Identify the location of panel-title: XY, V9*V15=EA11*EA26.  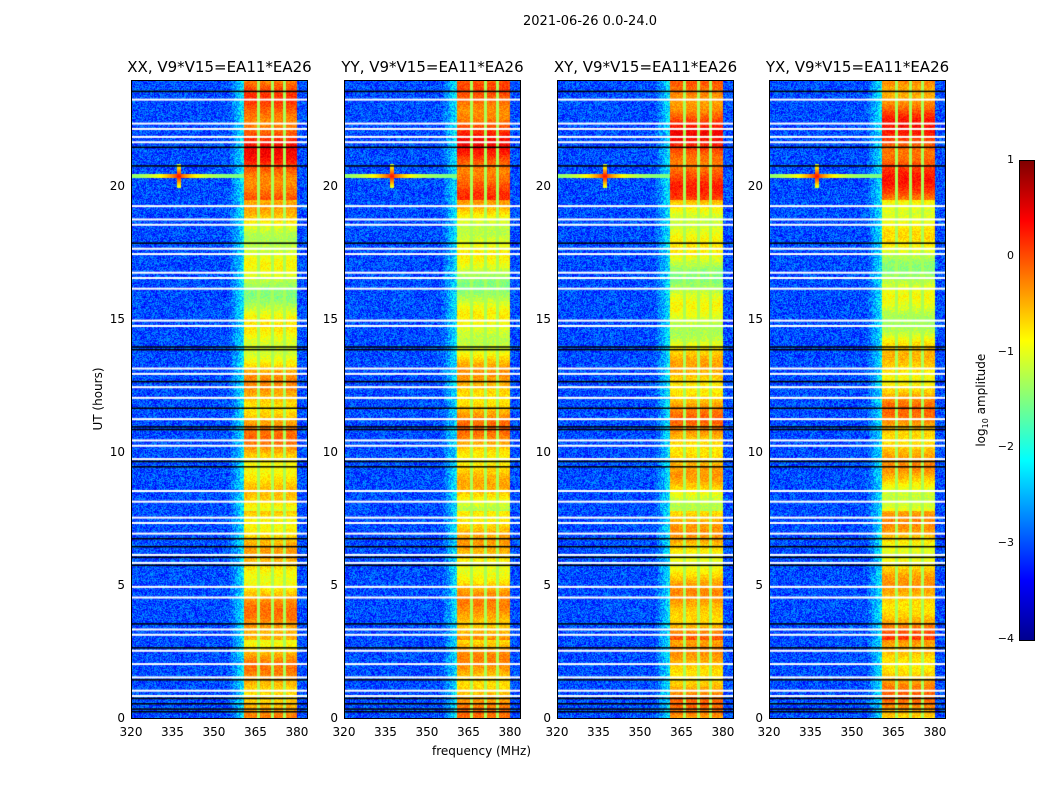
(645, 67).